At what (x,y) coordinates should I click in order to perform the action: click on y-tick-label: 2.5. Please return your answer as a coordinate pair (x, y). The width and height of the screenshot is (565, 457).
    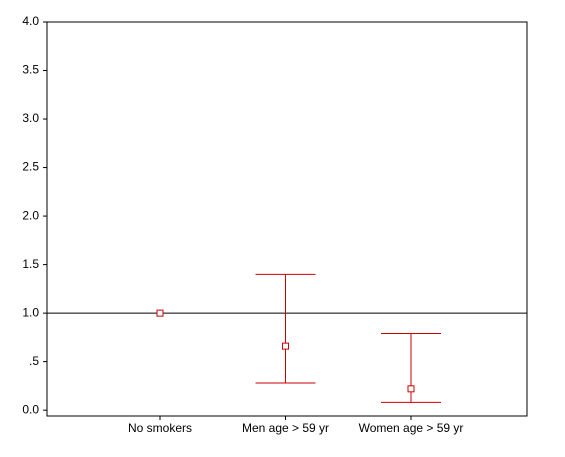
    Looking at the image, I should click on (30, 167).